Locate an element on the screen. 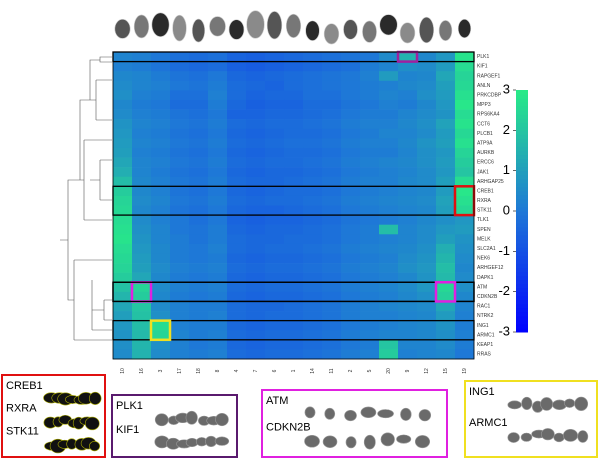  cell-highlight is located at coordinates (160, 330).